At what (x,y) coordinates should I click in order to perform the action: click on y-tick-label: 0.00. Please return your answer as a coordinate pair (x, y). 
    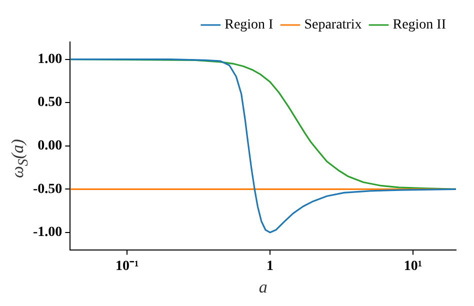
    Looking at the image, I should click on (50, 146).